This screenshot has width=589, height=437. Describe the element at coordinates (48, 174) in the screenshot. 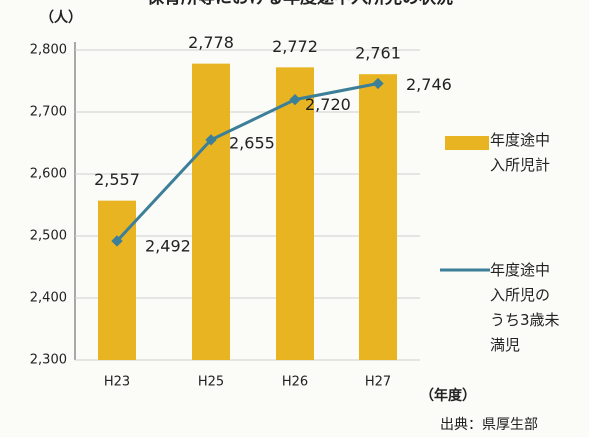

I see `y-tick-label: 2,600` at that location.